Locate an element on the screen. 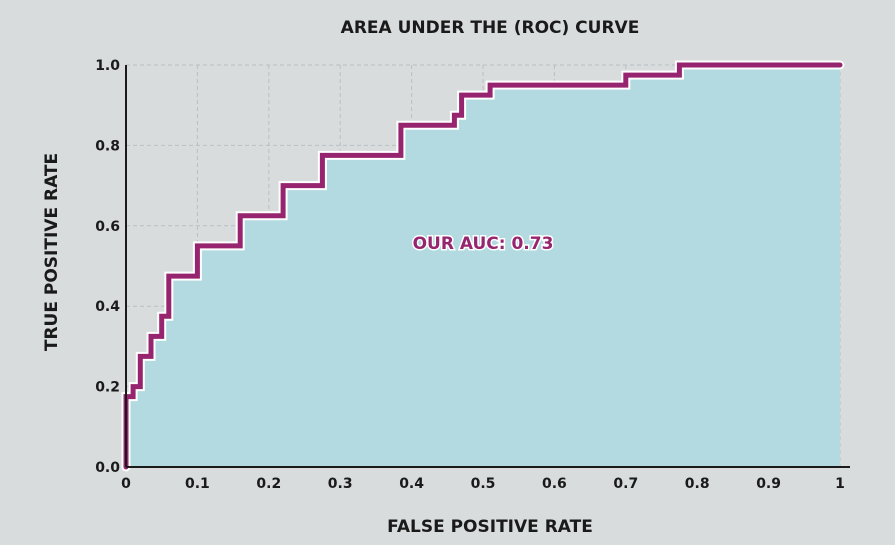 The width and height of the screenshot is (895, 545). x-tick-label-5: 0.5 is located at coordinates (483, 484).